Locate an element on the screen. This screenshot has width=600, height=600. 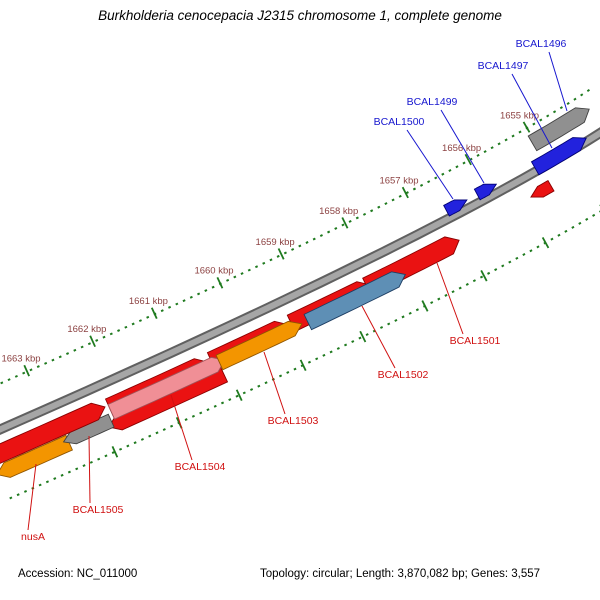
ruler-label-1656: 1656 kbp is located at coordinates (461, 148).